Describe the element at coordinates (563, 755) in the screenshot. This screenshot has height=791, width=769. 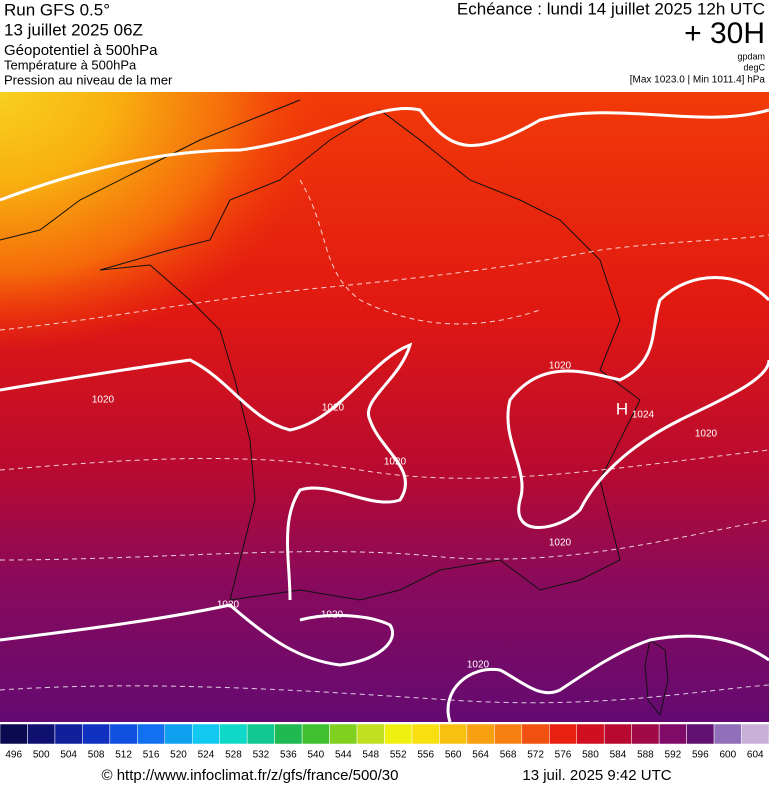
I see `colorbar-label: 576` at that location.